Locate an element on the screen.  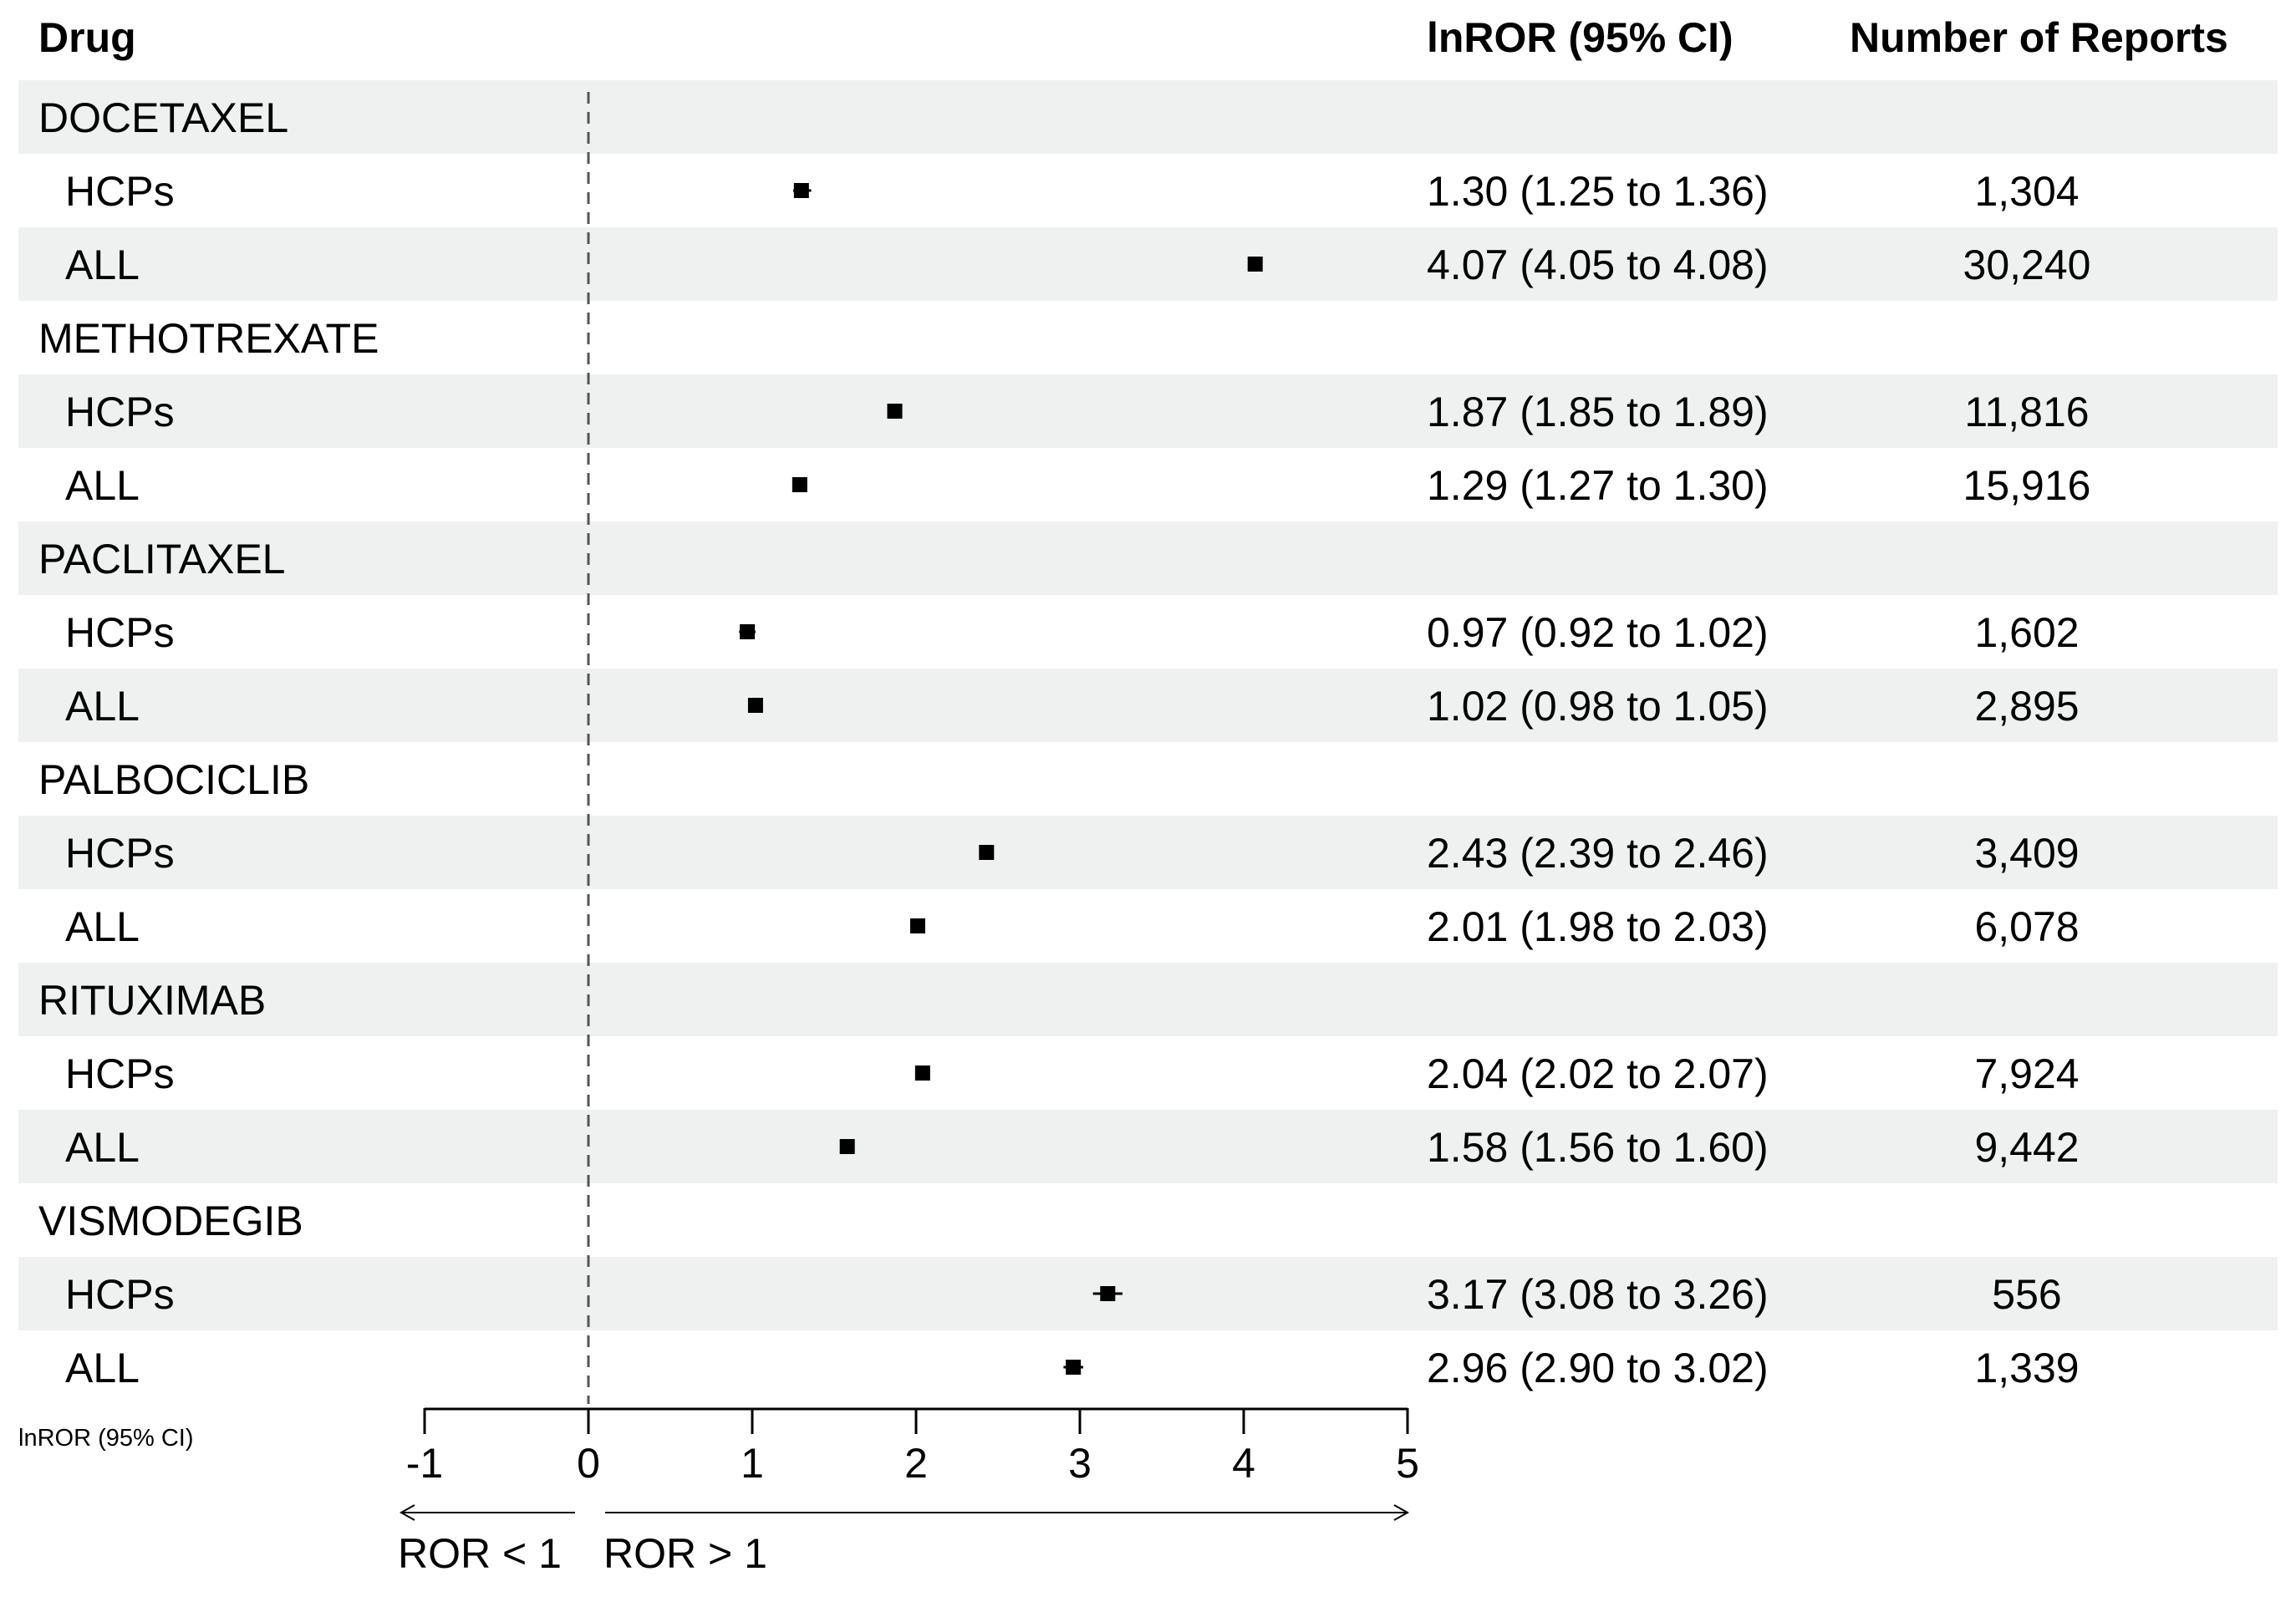
x-tick-label: 5 is located at coordinates (1407, 1463).